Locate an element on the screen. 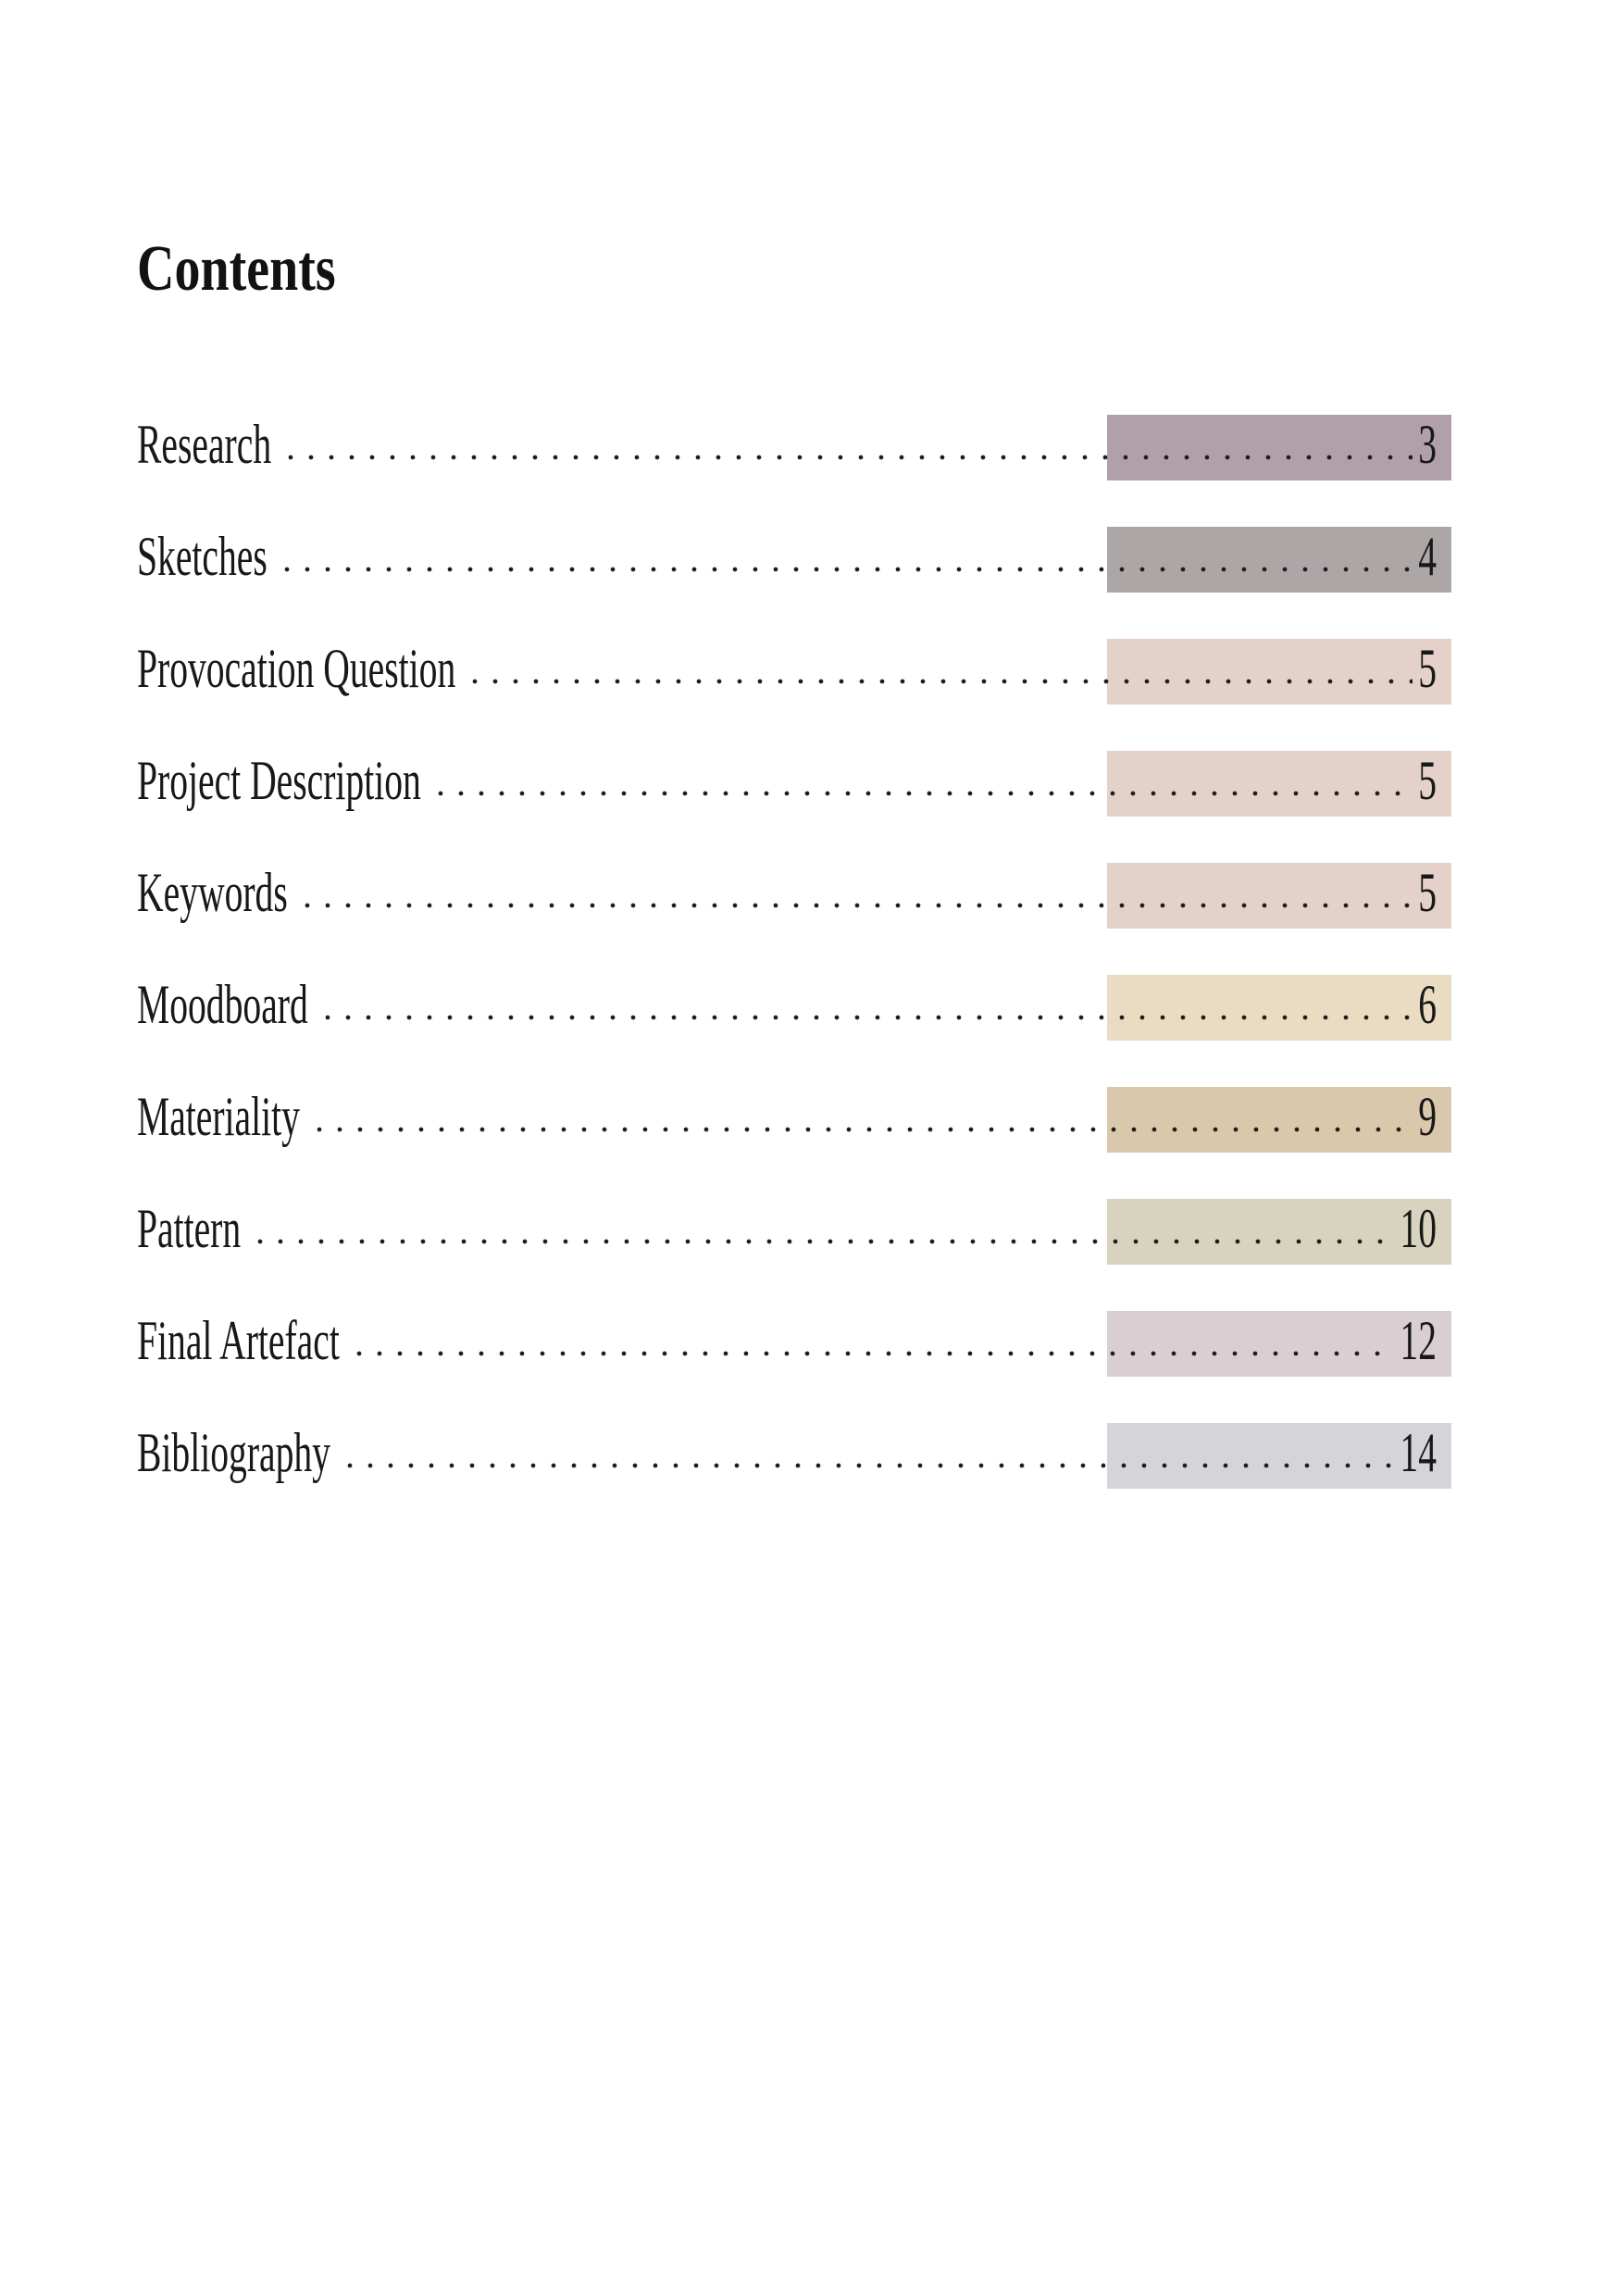 The image size is (1618, 2296). toc-row: Research 3 is located at coordinates (877, 447).